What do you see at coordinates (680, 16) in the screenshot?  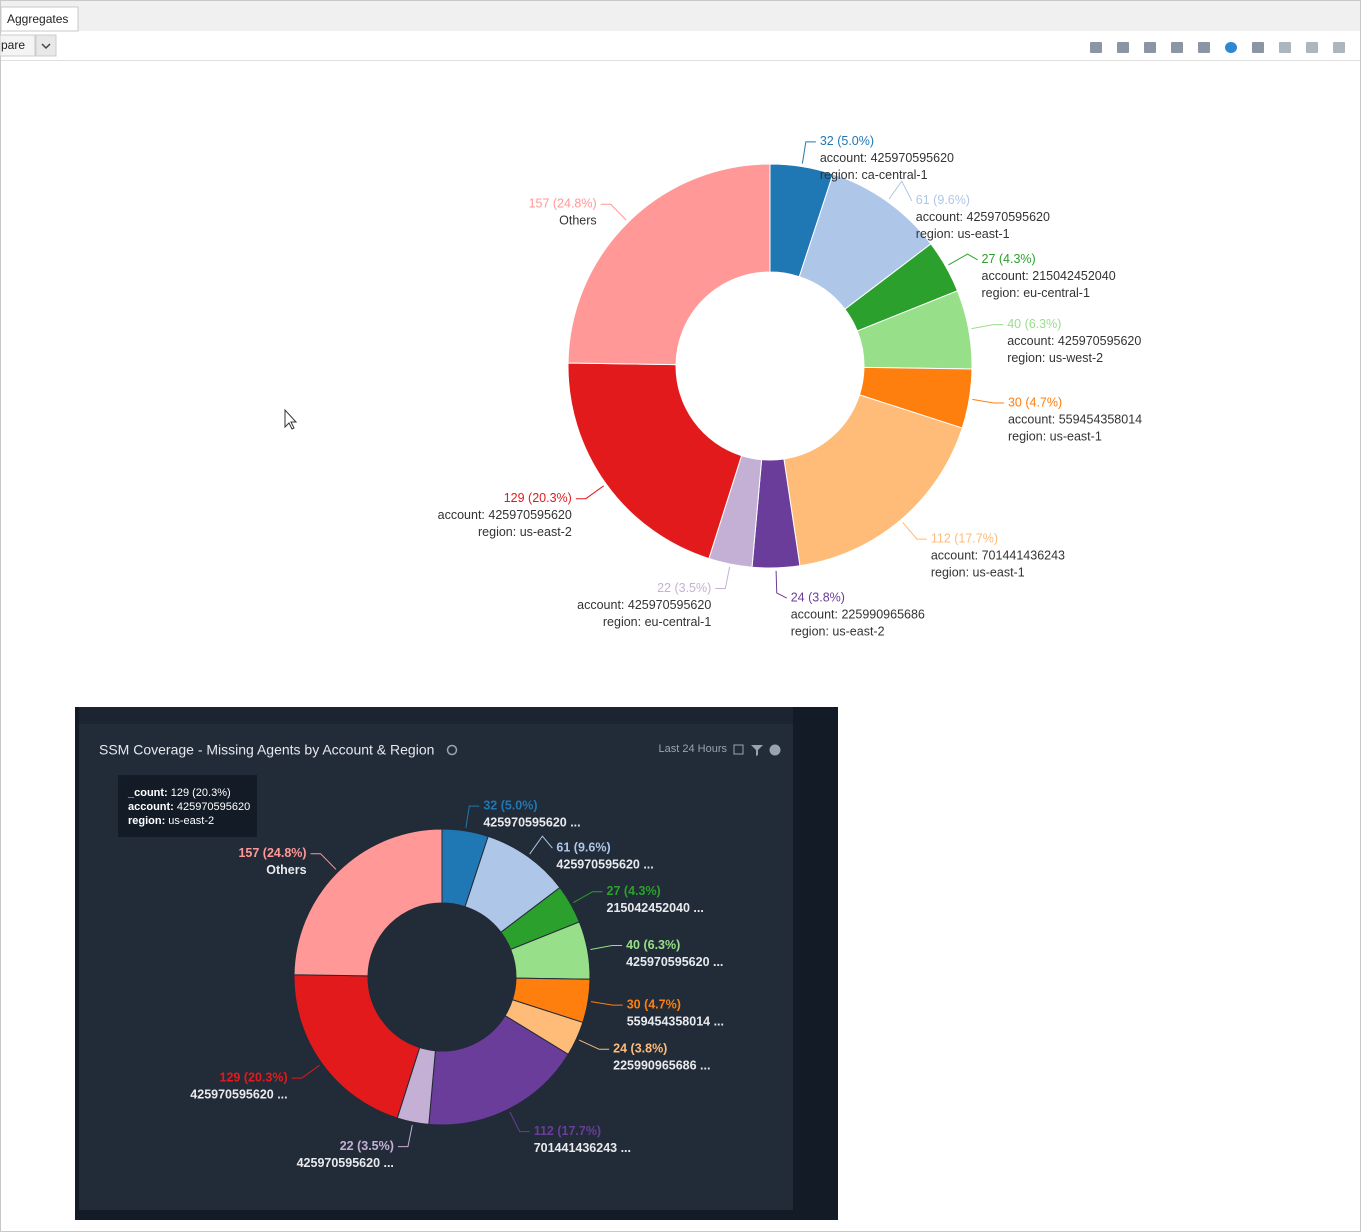 I see `tab-bar` at bounding box center [680, 16].